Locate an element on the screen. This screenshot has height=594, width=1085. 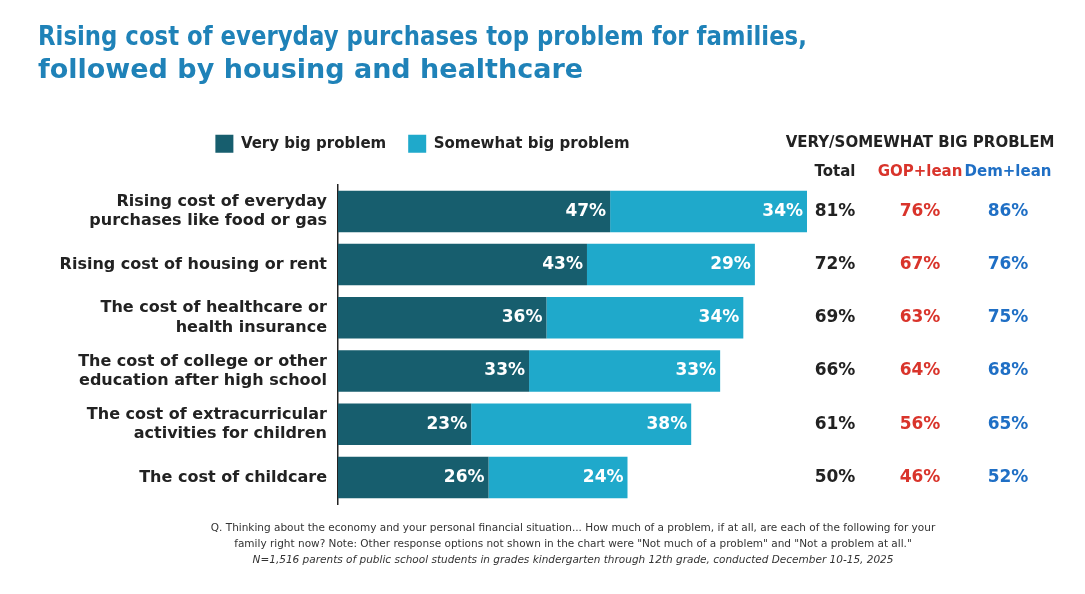
text: 61% is located at coordinates (835, 422).